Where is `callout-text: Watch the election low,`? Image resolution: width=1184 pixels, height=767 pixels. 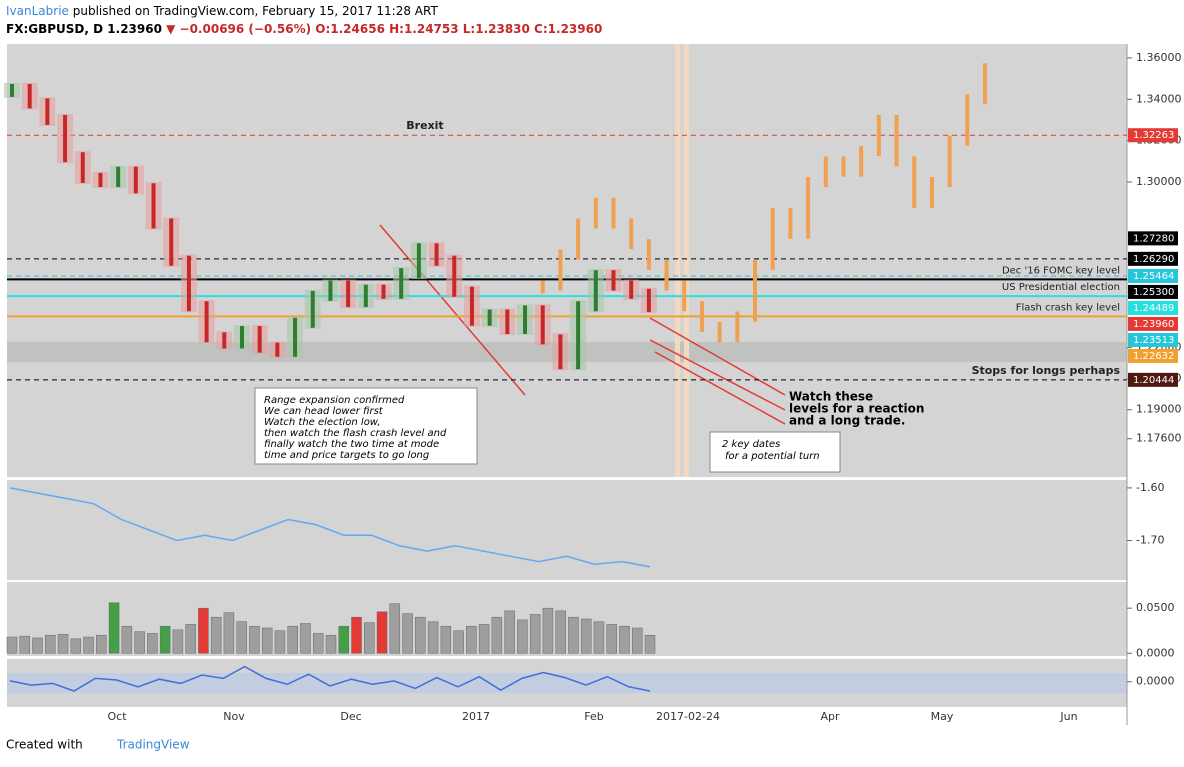
callout-text: Watch the election low, is located at coordinates (322, 422).